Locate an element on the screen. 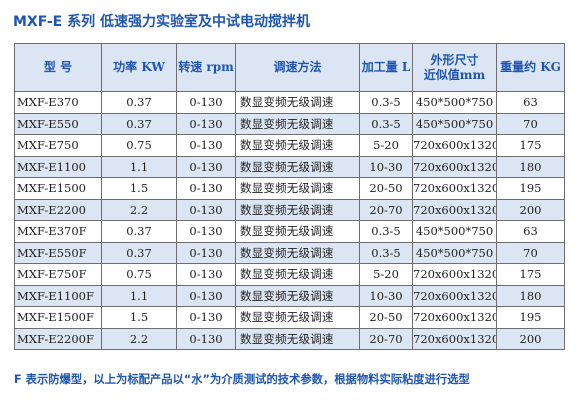  header-capacity: 加工量 L is located at coordinates (386, 67).